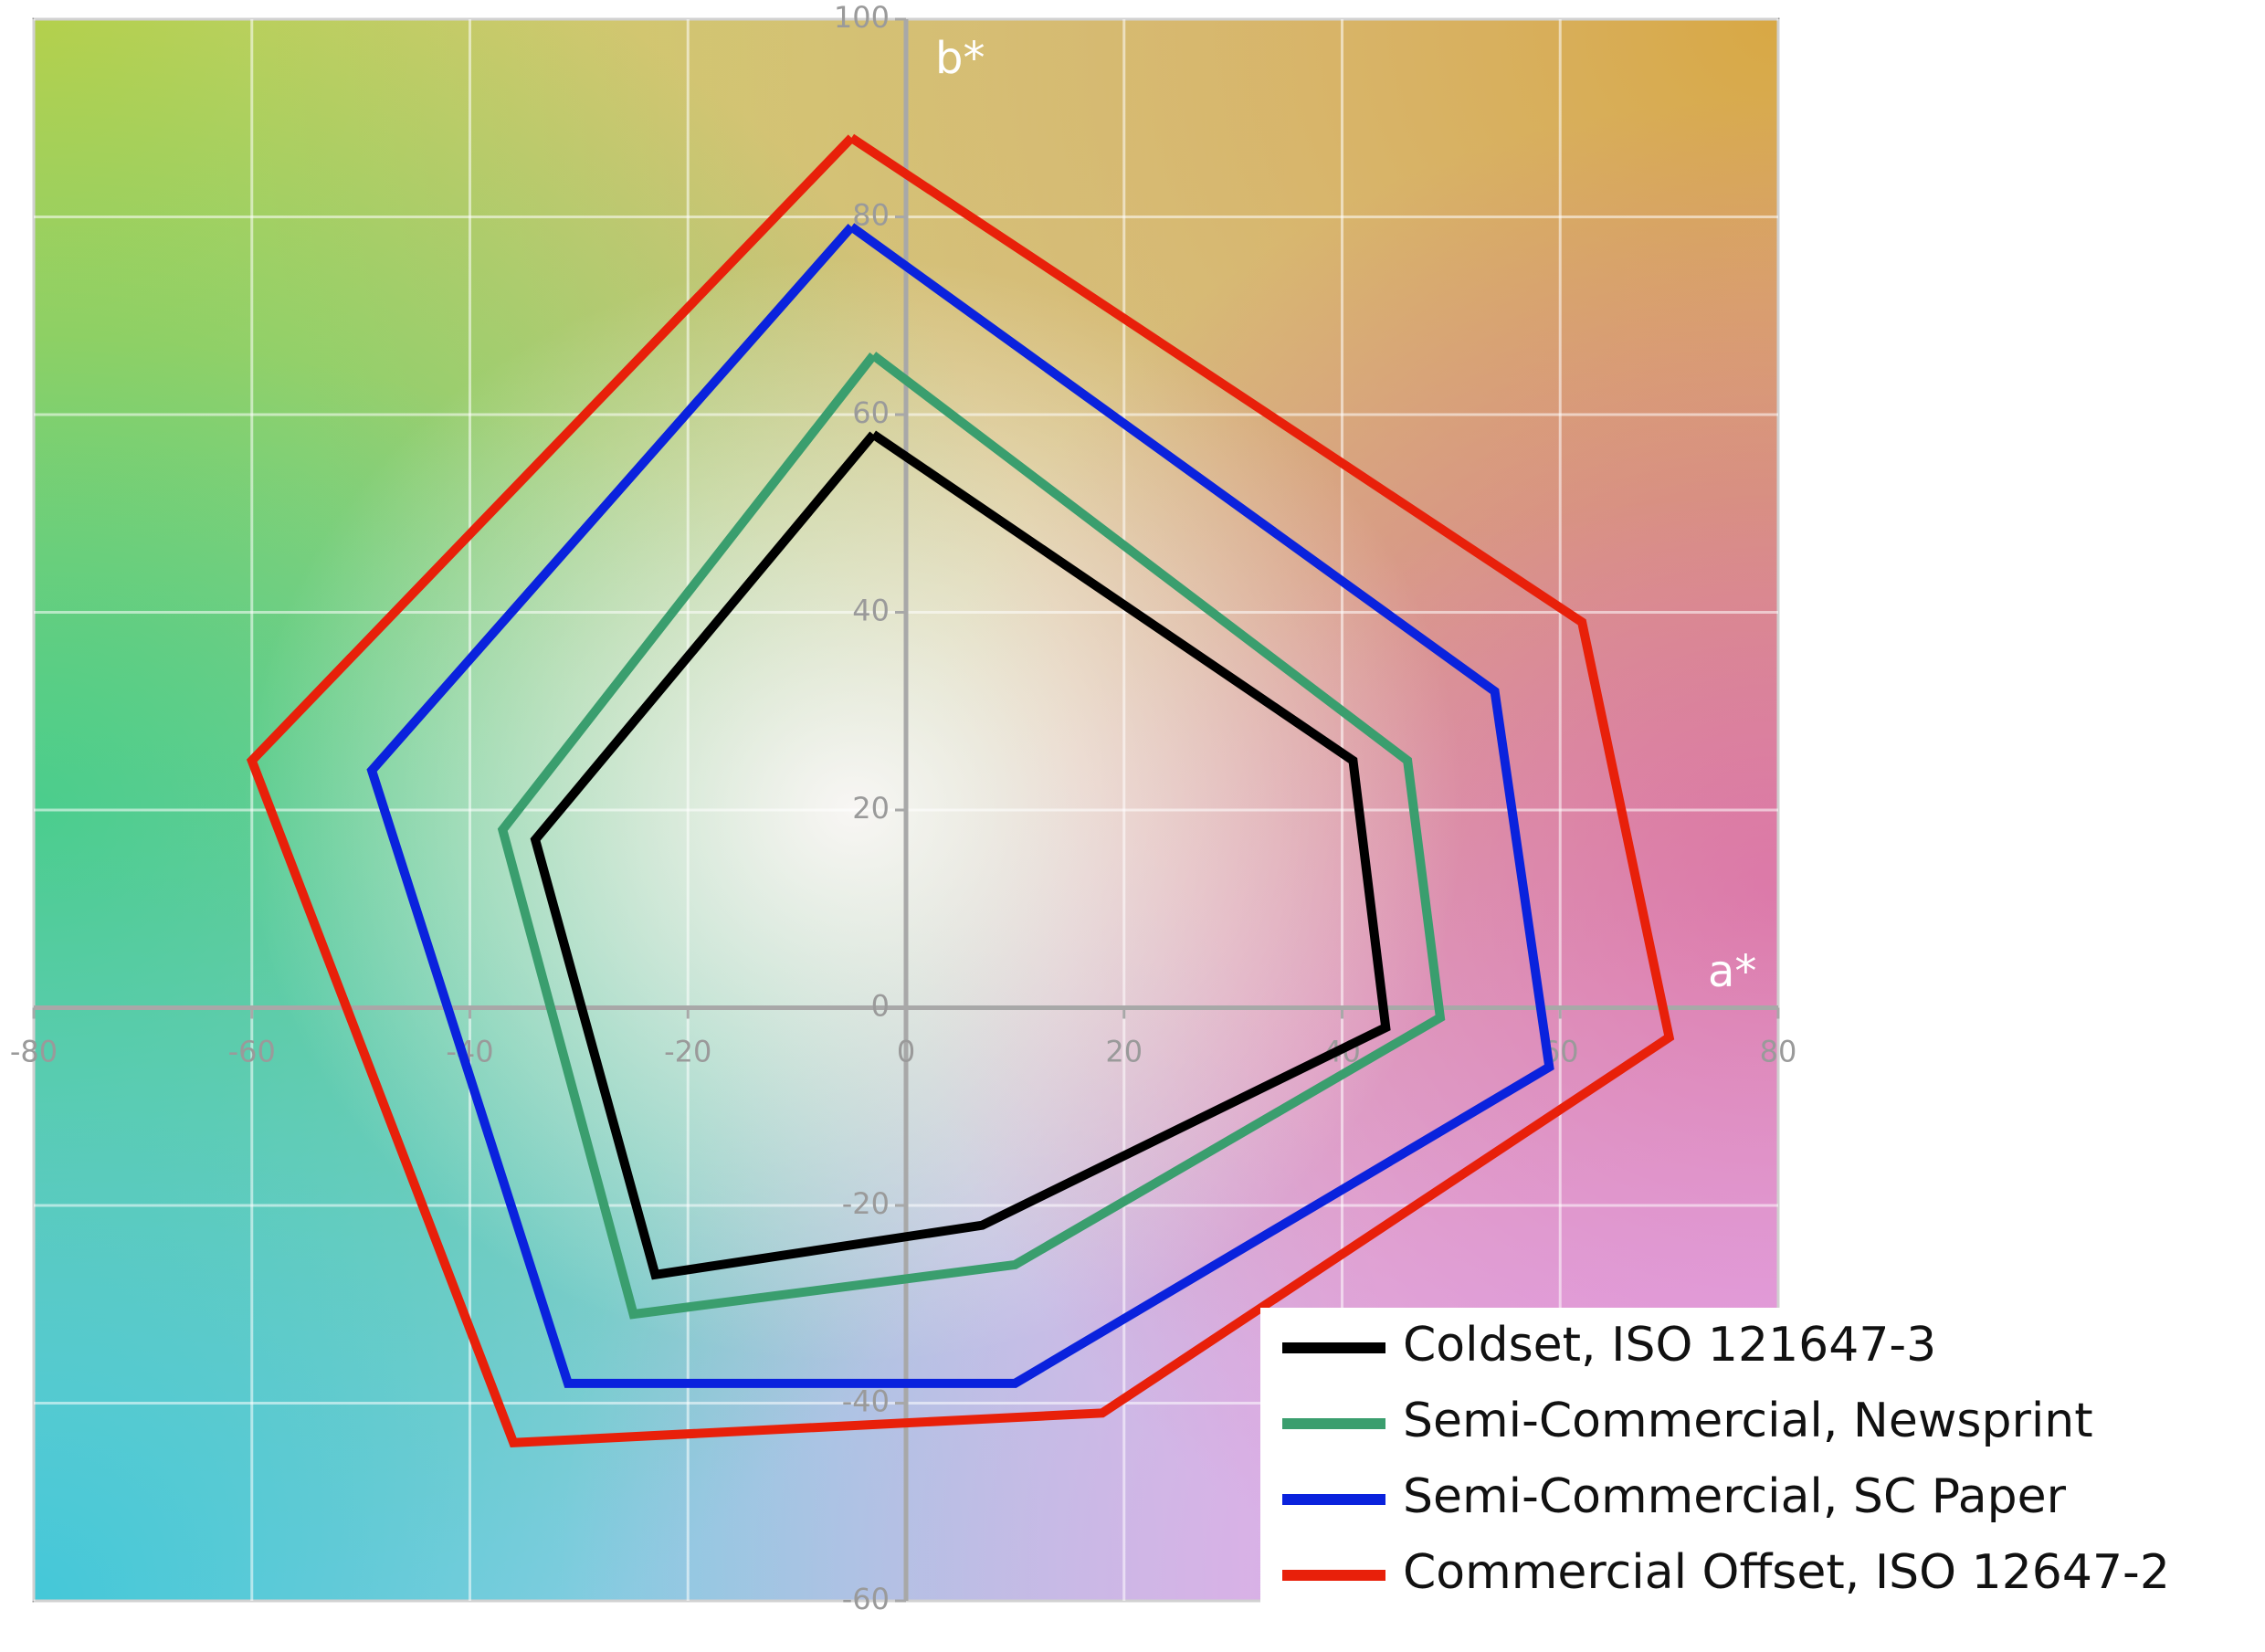 The height and width of the screenshot is (1652, 2265). I want to click on y-tick-label: 100, so click(862, 17).